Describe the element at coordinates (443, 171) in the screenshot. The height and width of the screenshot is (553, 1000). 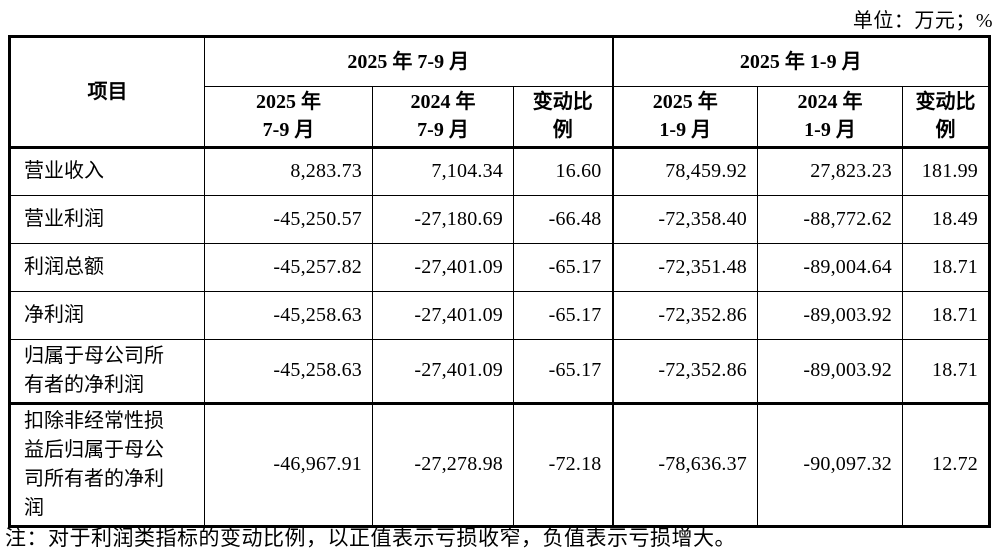
I see `value-2024-q3: 7,104.34` at that location.